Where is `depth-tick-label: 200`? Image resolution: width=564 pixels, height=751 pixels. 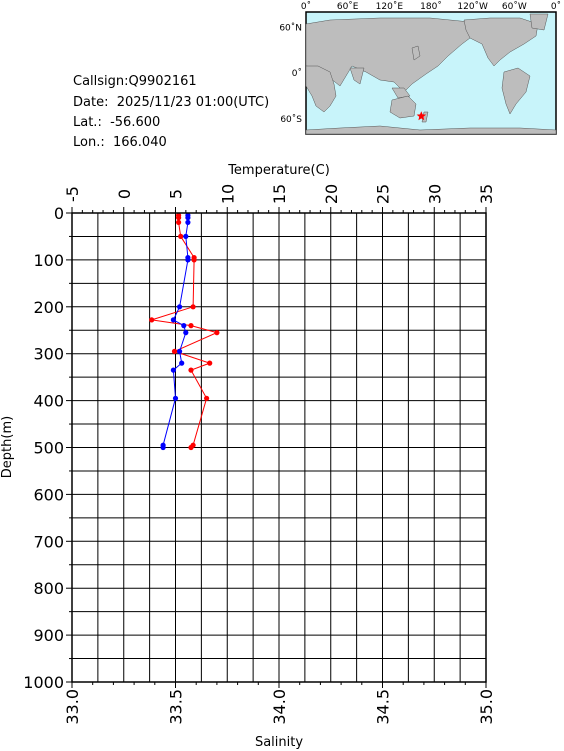 depth-tick-label: 200 is located at coordinates (48, 307).